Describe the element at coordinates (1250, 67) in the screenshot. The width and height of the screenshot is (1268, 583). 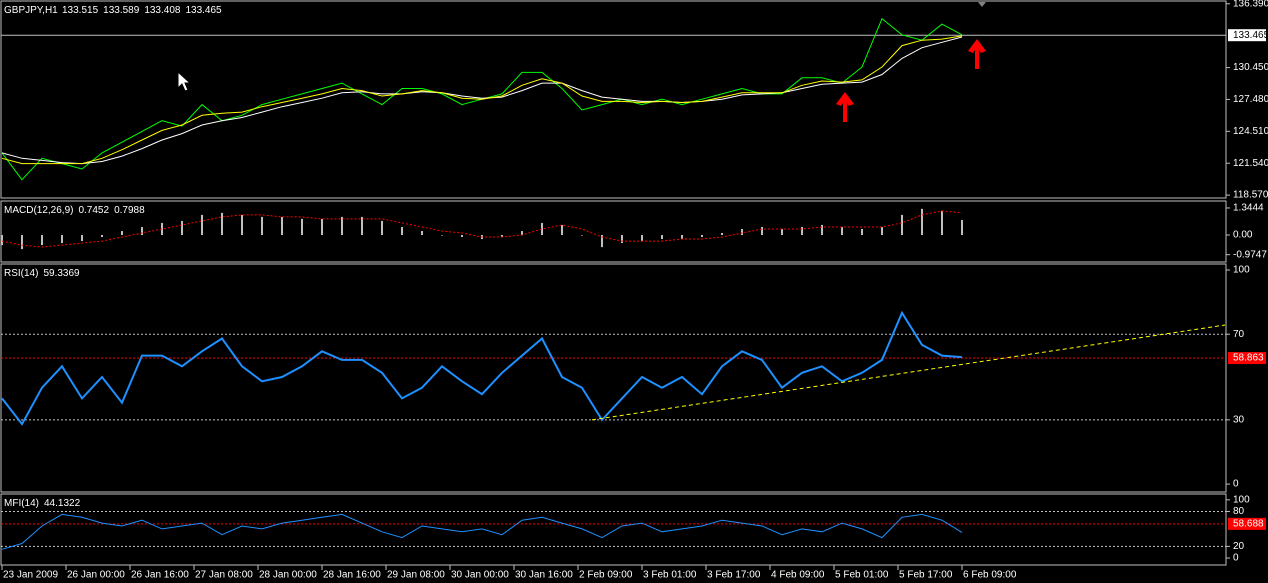
I see `y-tick-label: 130.450` at that location.